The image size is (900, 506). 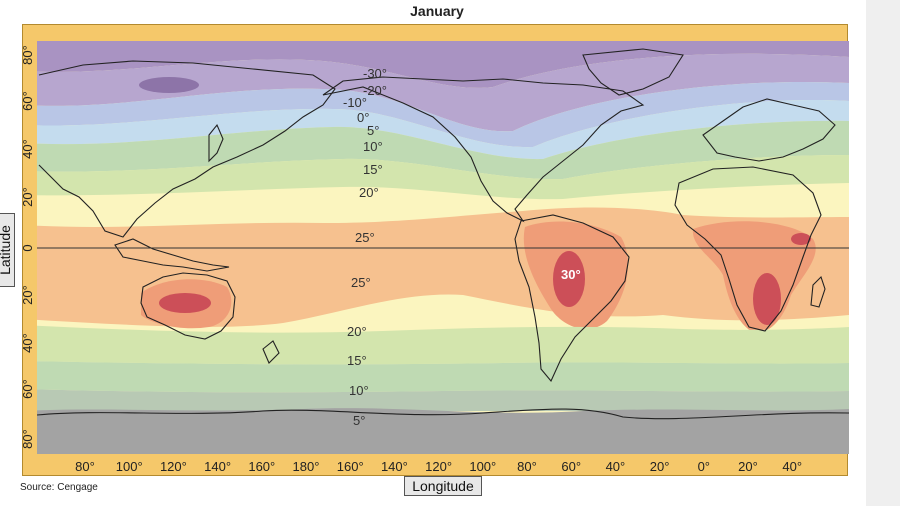 I want to click on longitude-tick-label: 60°, so click(x=571, y=466).